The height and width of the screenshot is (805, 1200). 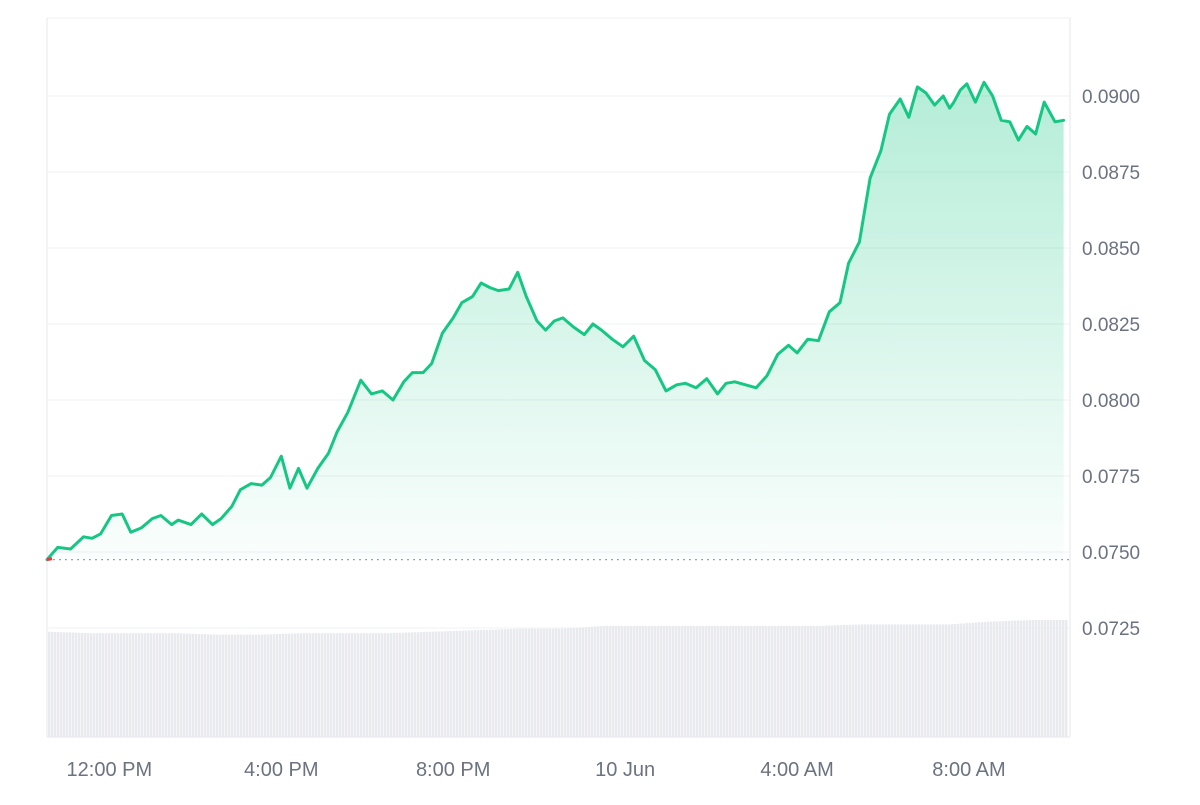 I want to click on y-tick-label: 0.0800, so click(x=1111, y=401).